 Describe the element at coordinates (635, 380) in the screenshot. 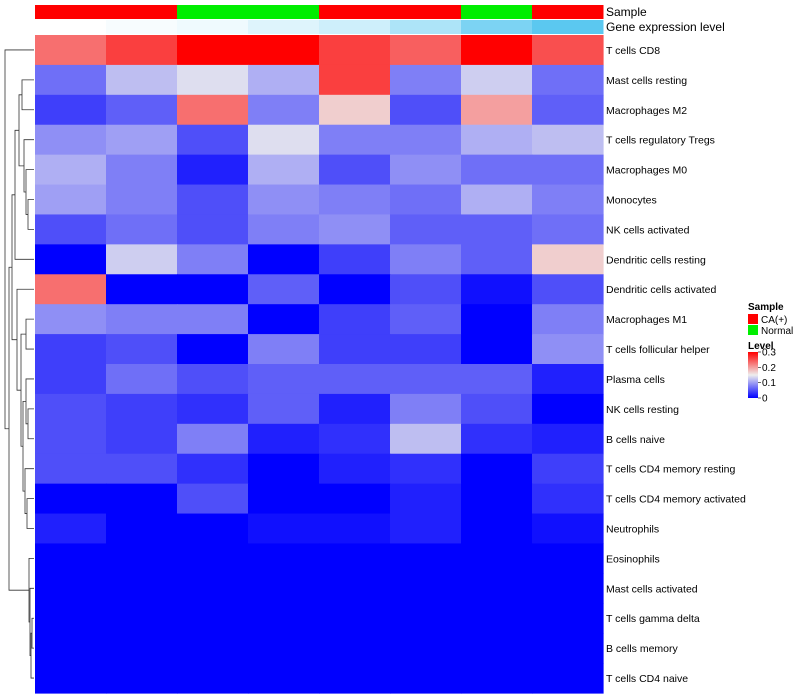

I see `row-label: Plasma cells` at that location.